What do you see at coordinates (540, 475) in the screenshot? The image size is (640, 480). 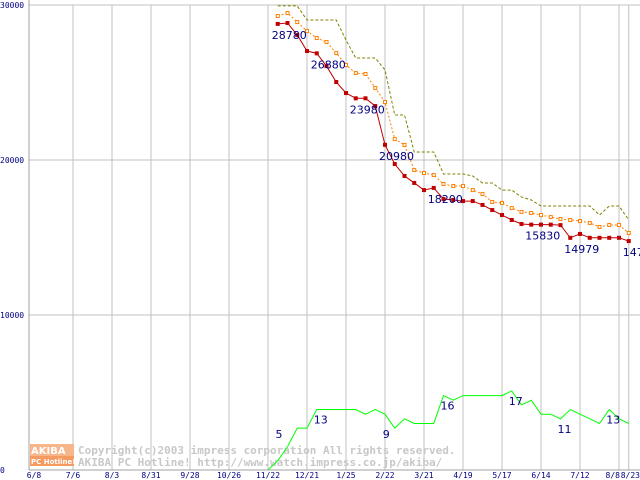 I see `x-tick-label: 6/14` at bounding box center [540, 475].